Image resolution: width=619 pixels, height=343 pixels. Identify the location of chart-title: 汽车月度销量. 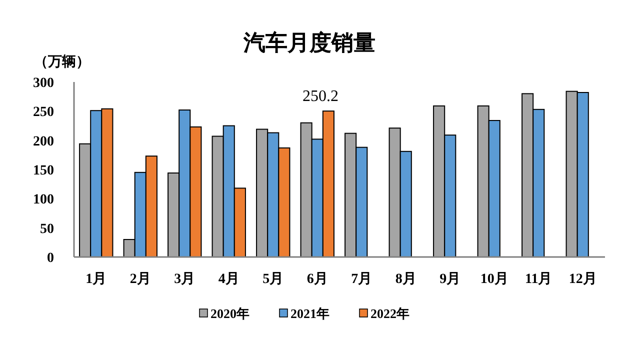
(309, 42).